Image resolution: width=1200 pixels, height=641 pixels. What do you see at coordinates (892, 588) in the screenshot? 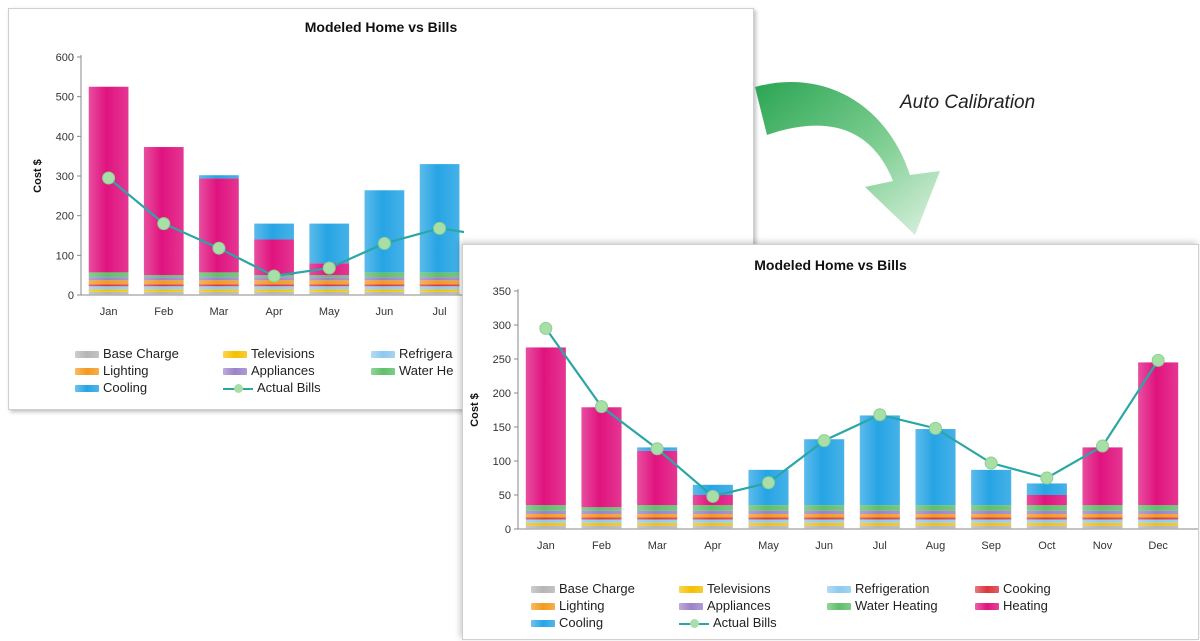
I see `legend-label: Refrigeration` at bounding box center [892, 588].